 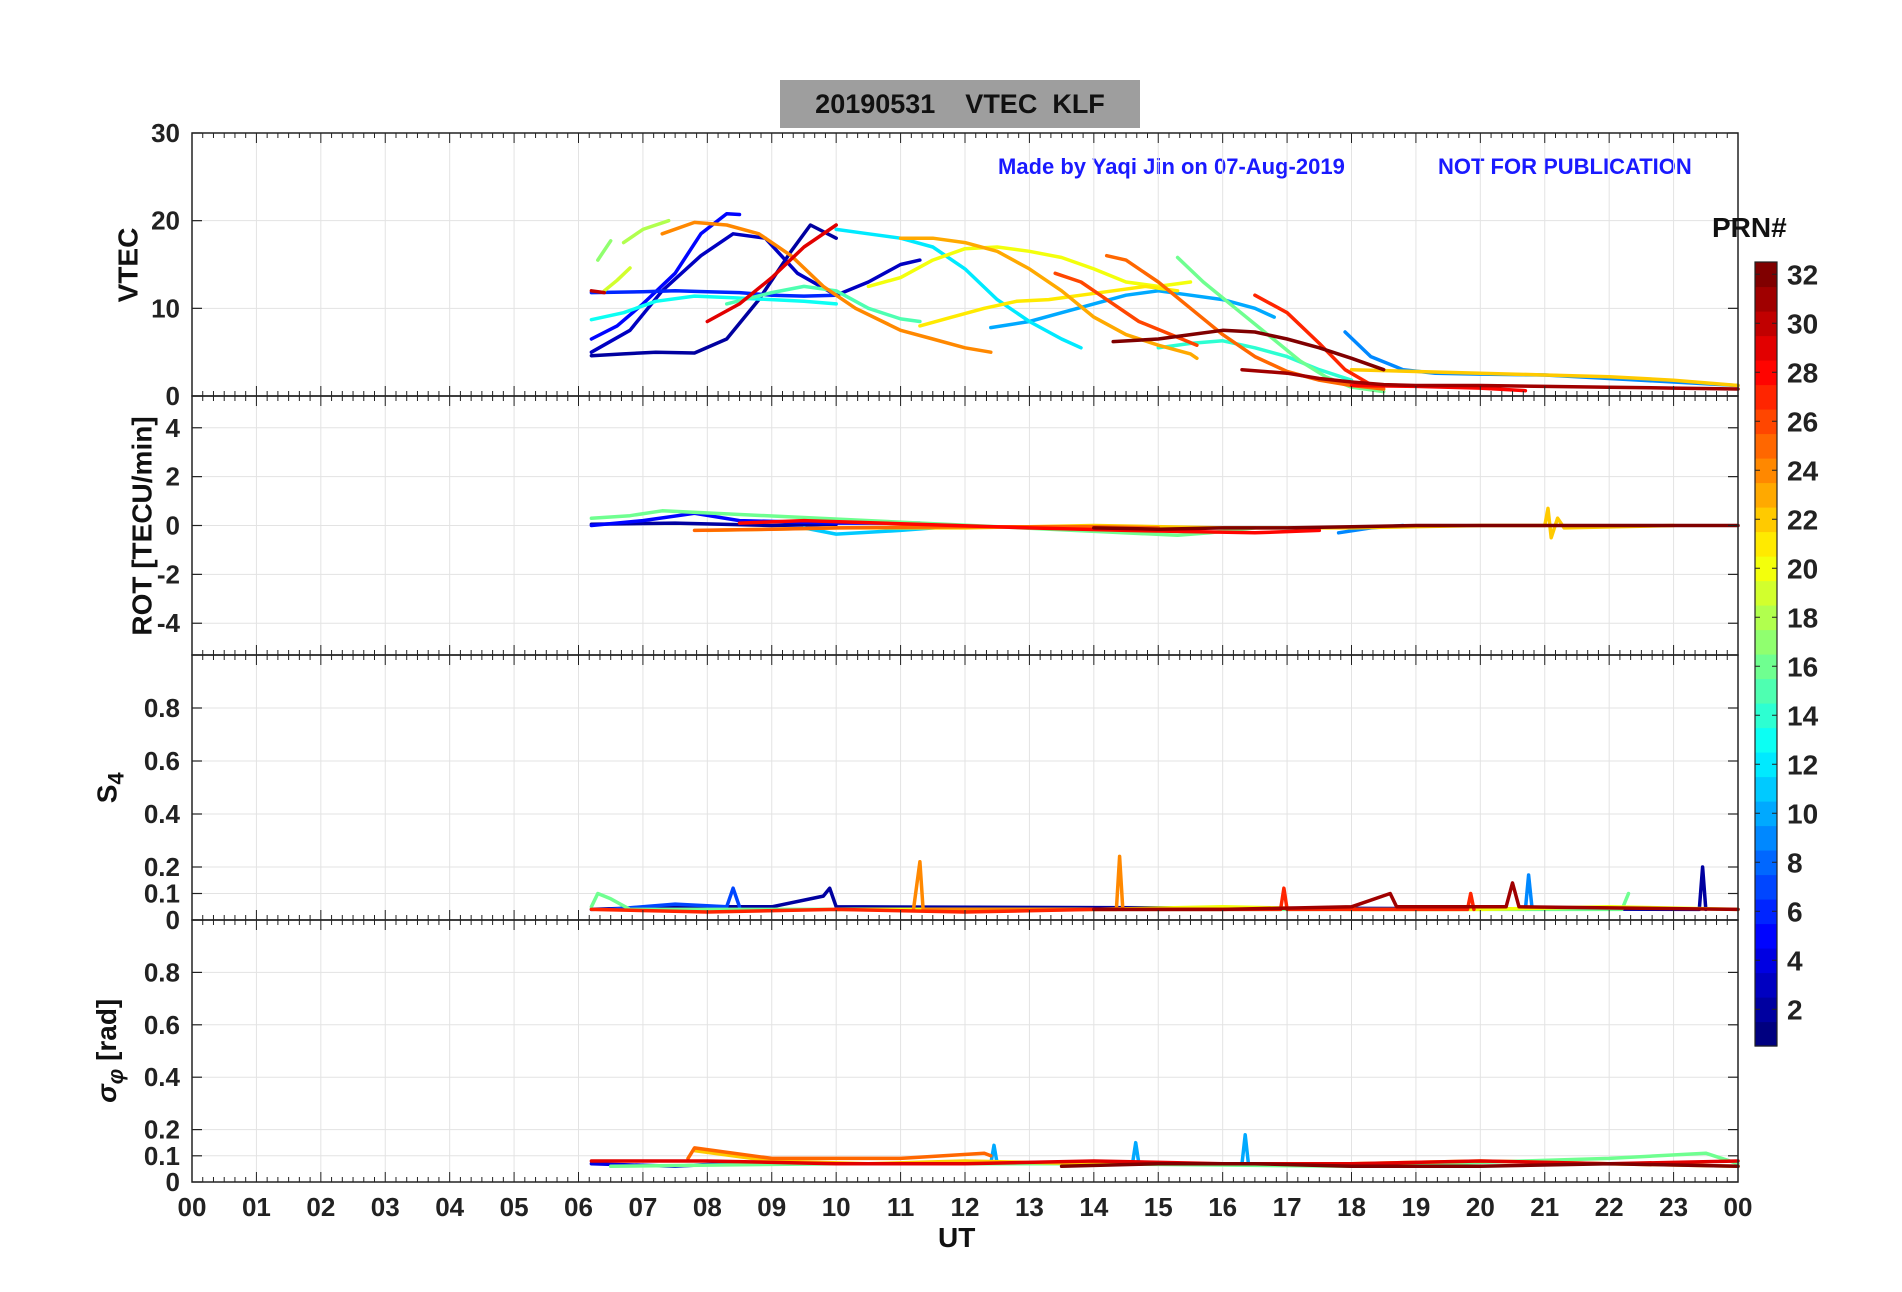 What do you see at coordinates (1802, 323) in the screenshot?
I see `colorbar-tick-label: 30` at bounding box center [1802, 323].